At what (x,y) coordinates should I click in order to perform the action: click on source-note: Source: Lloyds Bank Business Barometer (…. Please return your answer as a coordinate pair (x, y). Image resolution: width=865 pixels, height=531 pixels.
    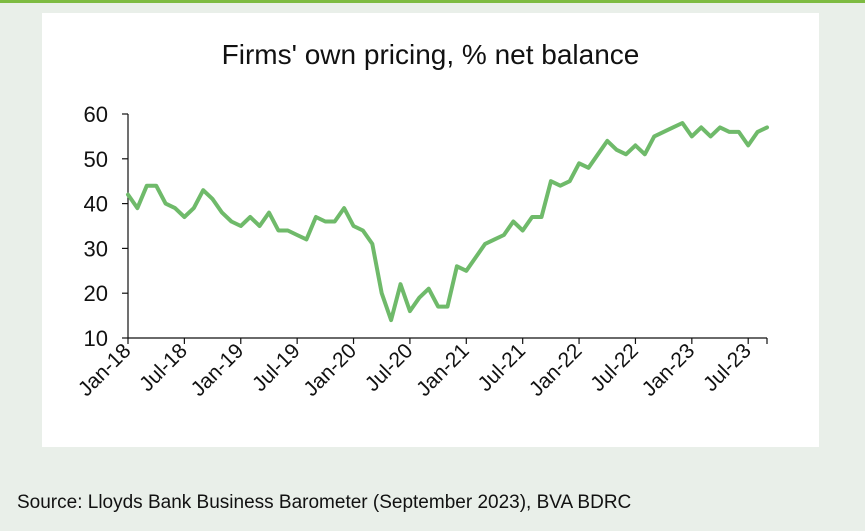
    Looking at the image, I should click on (324, 502).